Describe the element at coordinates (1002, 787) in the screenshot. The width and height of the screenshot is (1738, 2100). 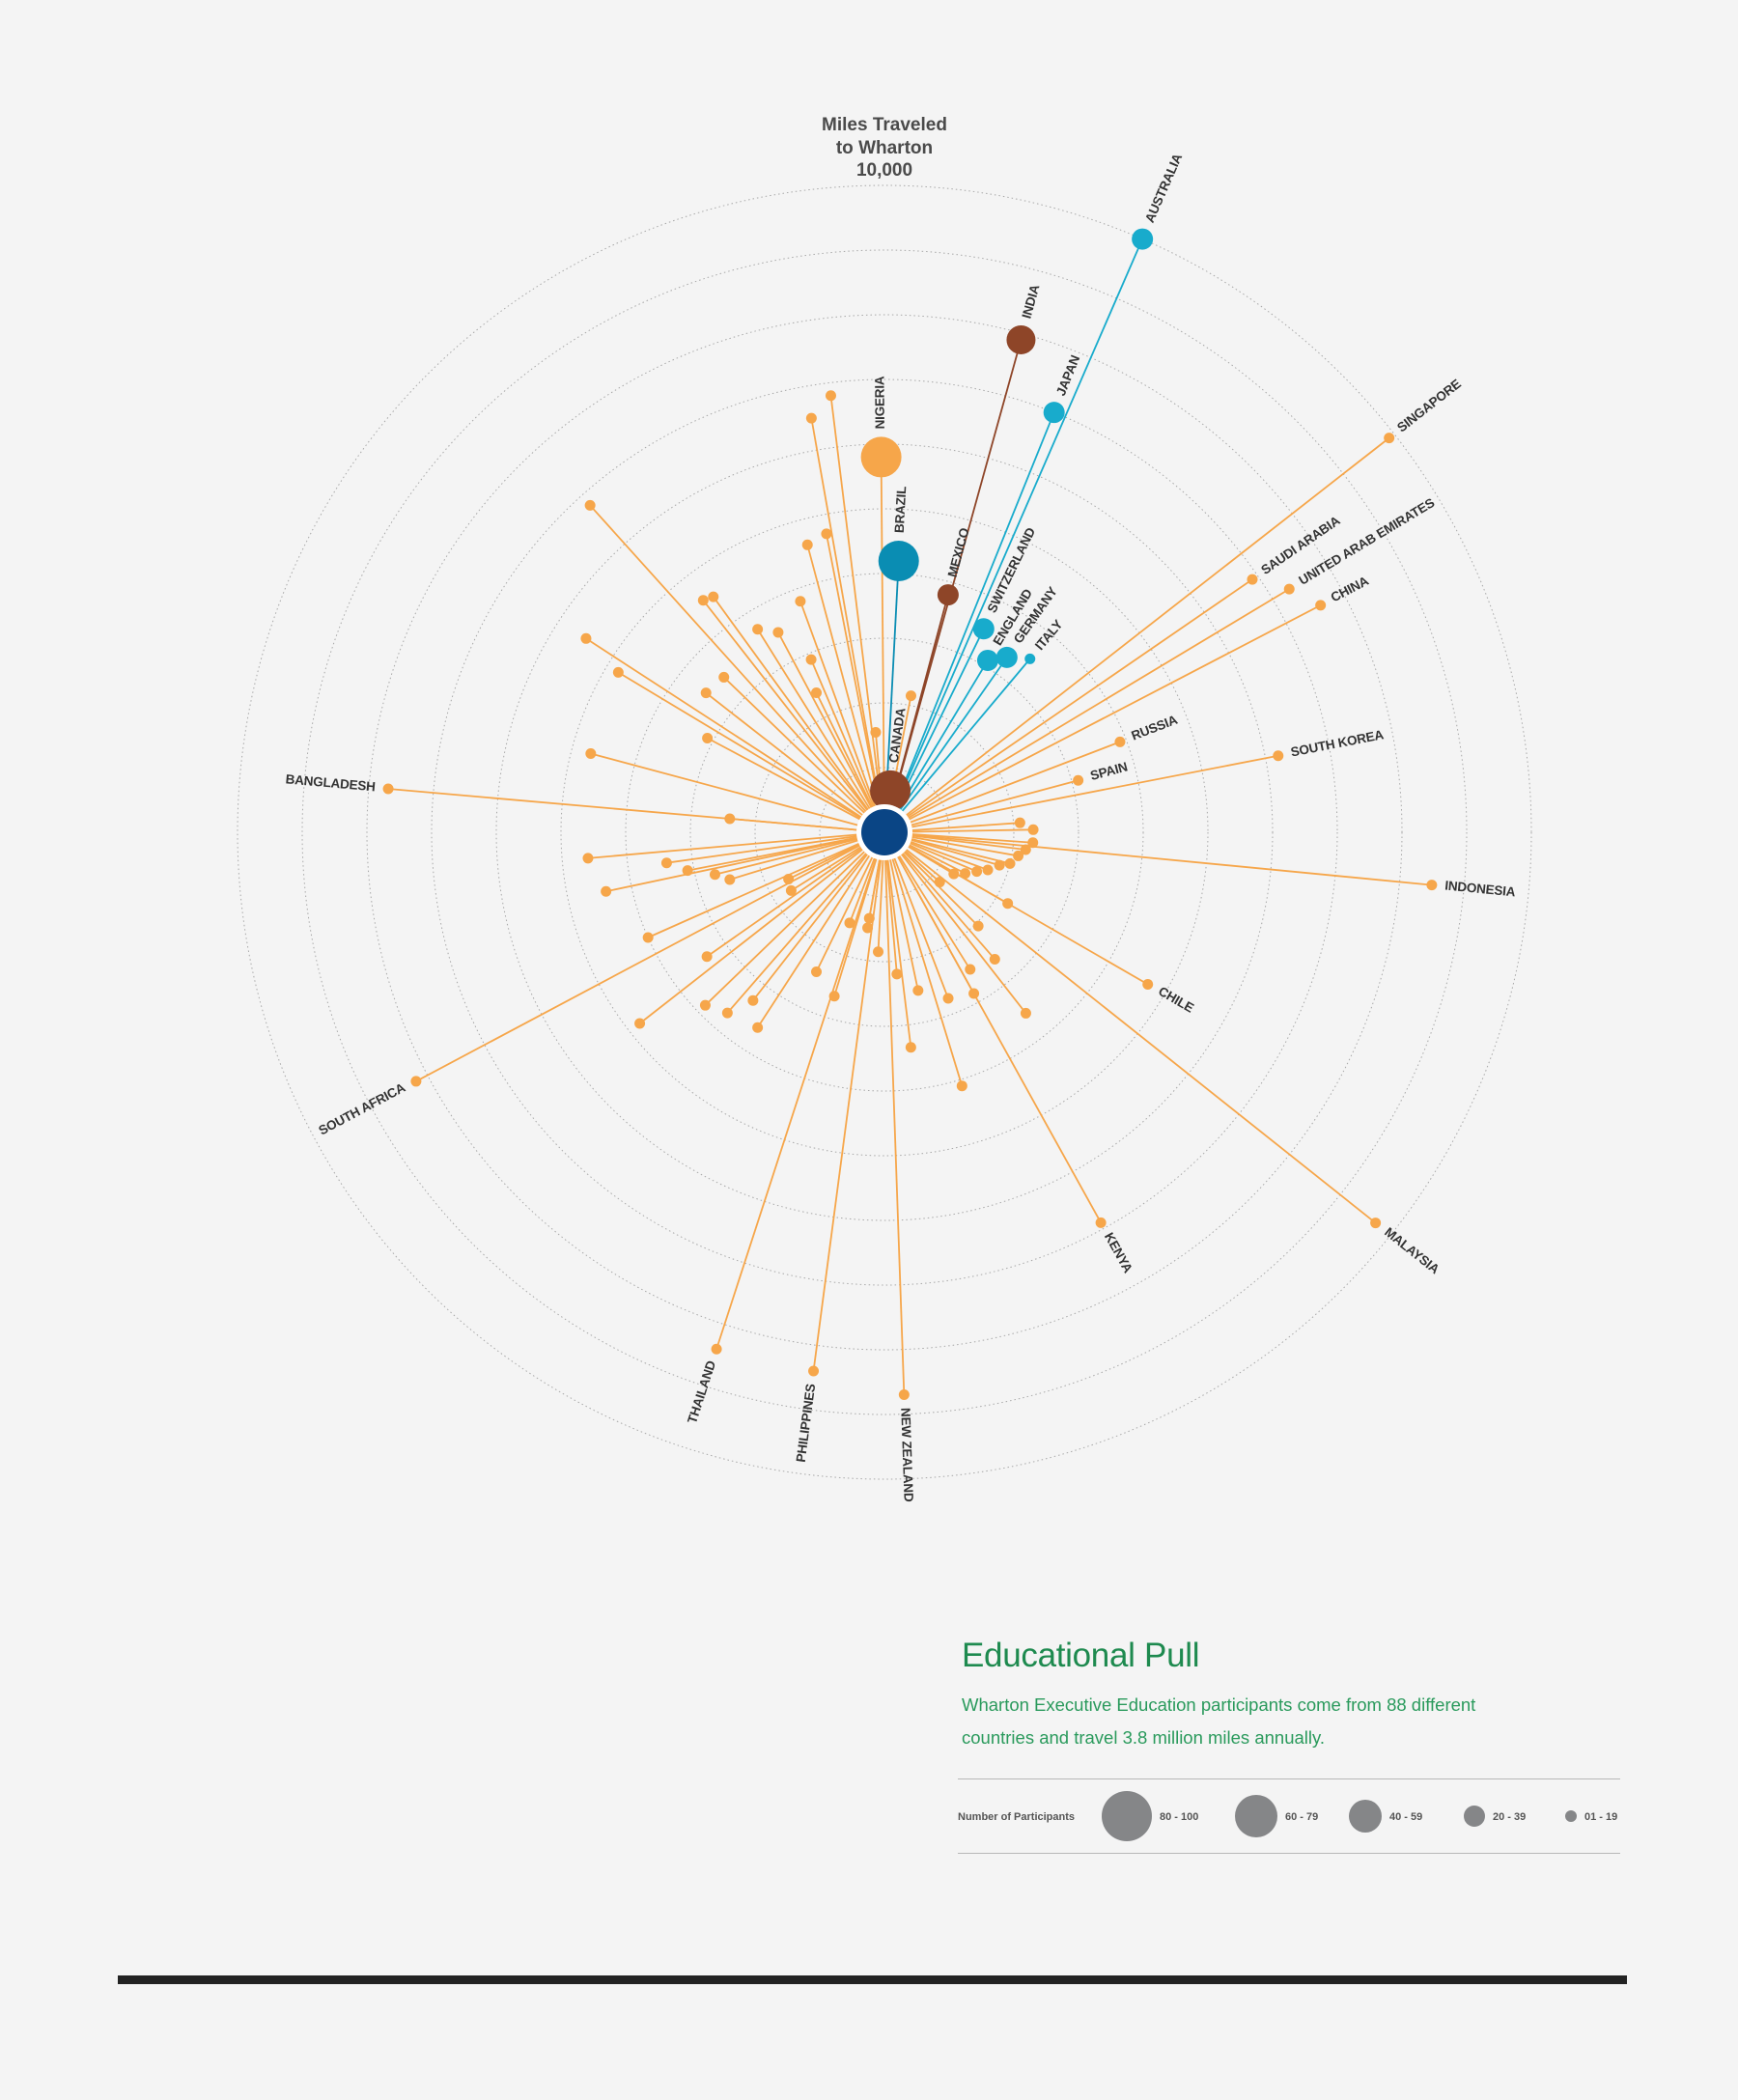
I see `spoke-russia` at that location.